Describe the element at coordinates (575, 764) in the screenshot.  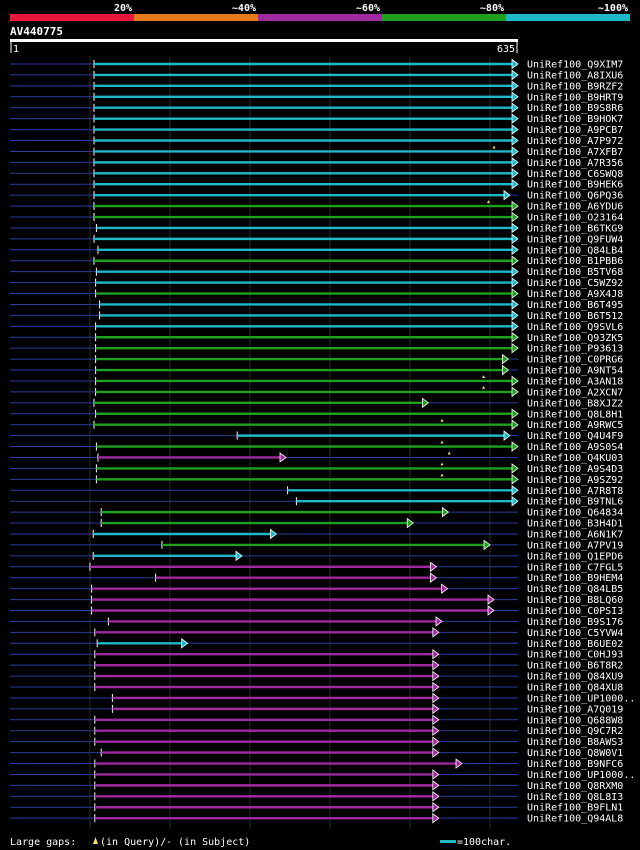
I see `hit-label: UniRef100_B9NFC6` at that location.